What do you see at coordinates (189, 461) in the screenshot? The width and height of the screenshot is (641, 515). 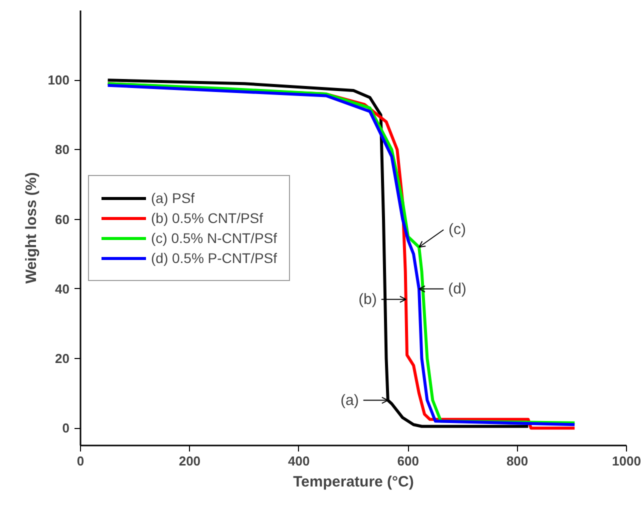 I see `x-tick-label: 200` at bounding box center [189, 461].